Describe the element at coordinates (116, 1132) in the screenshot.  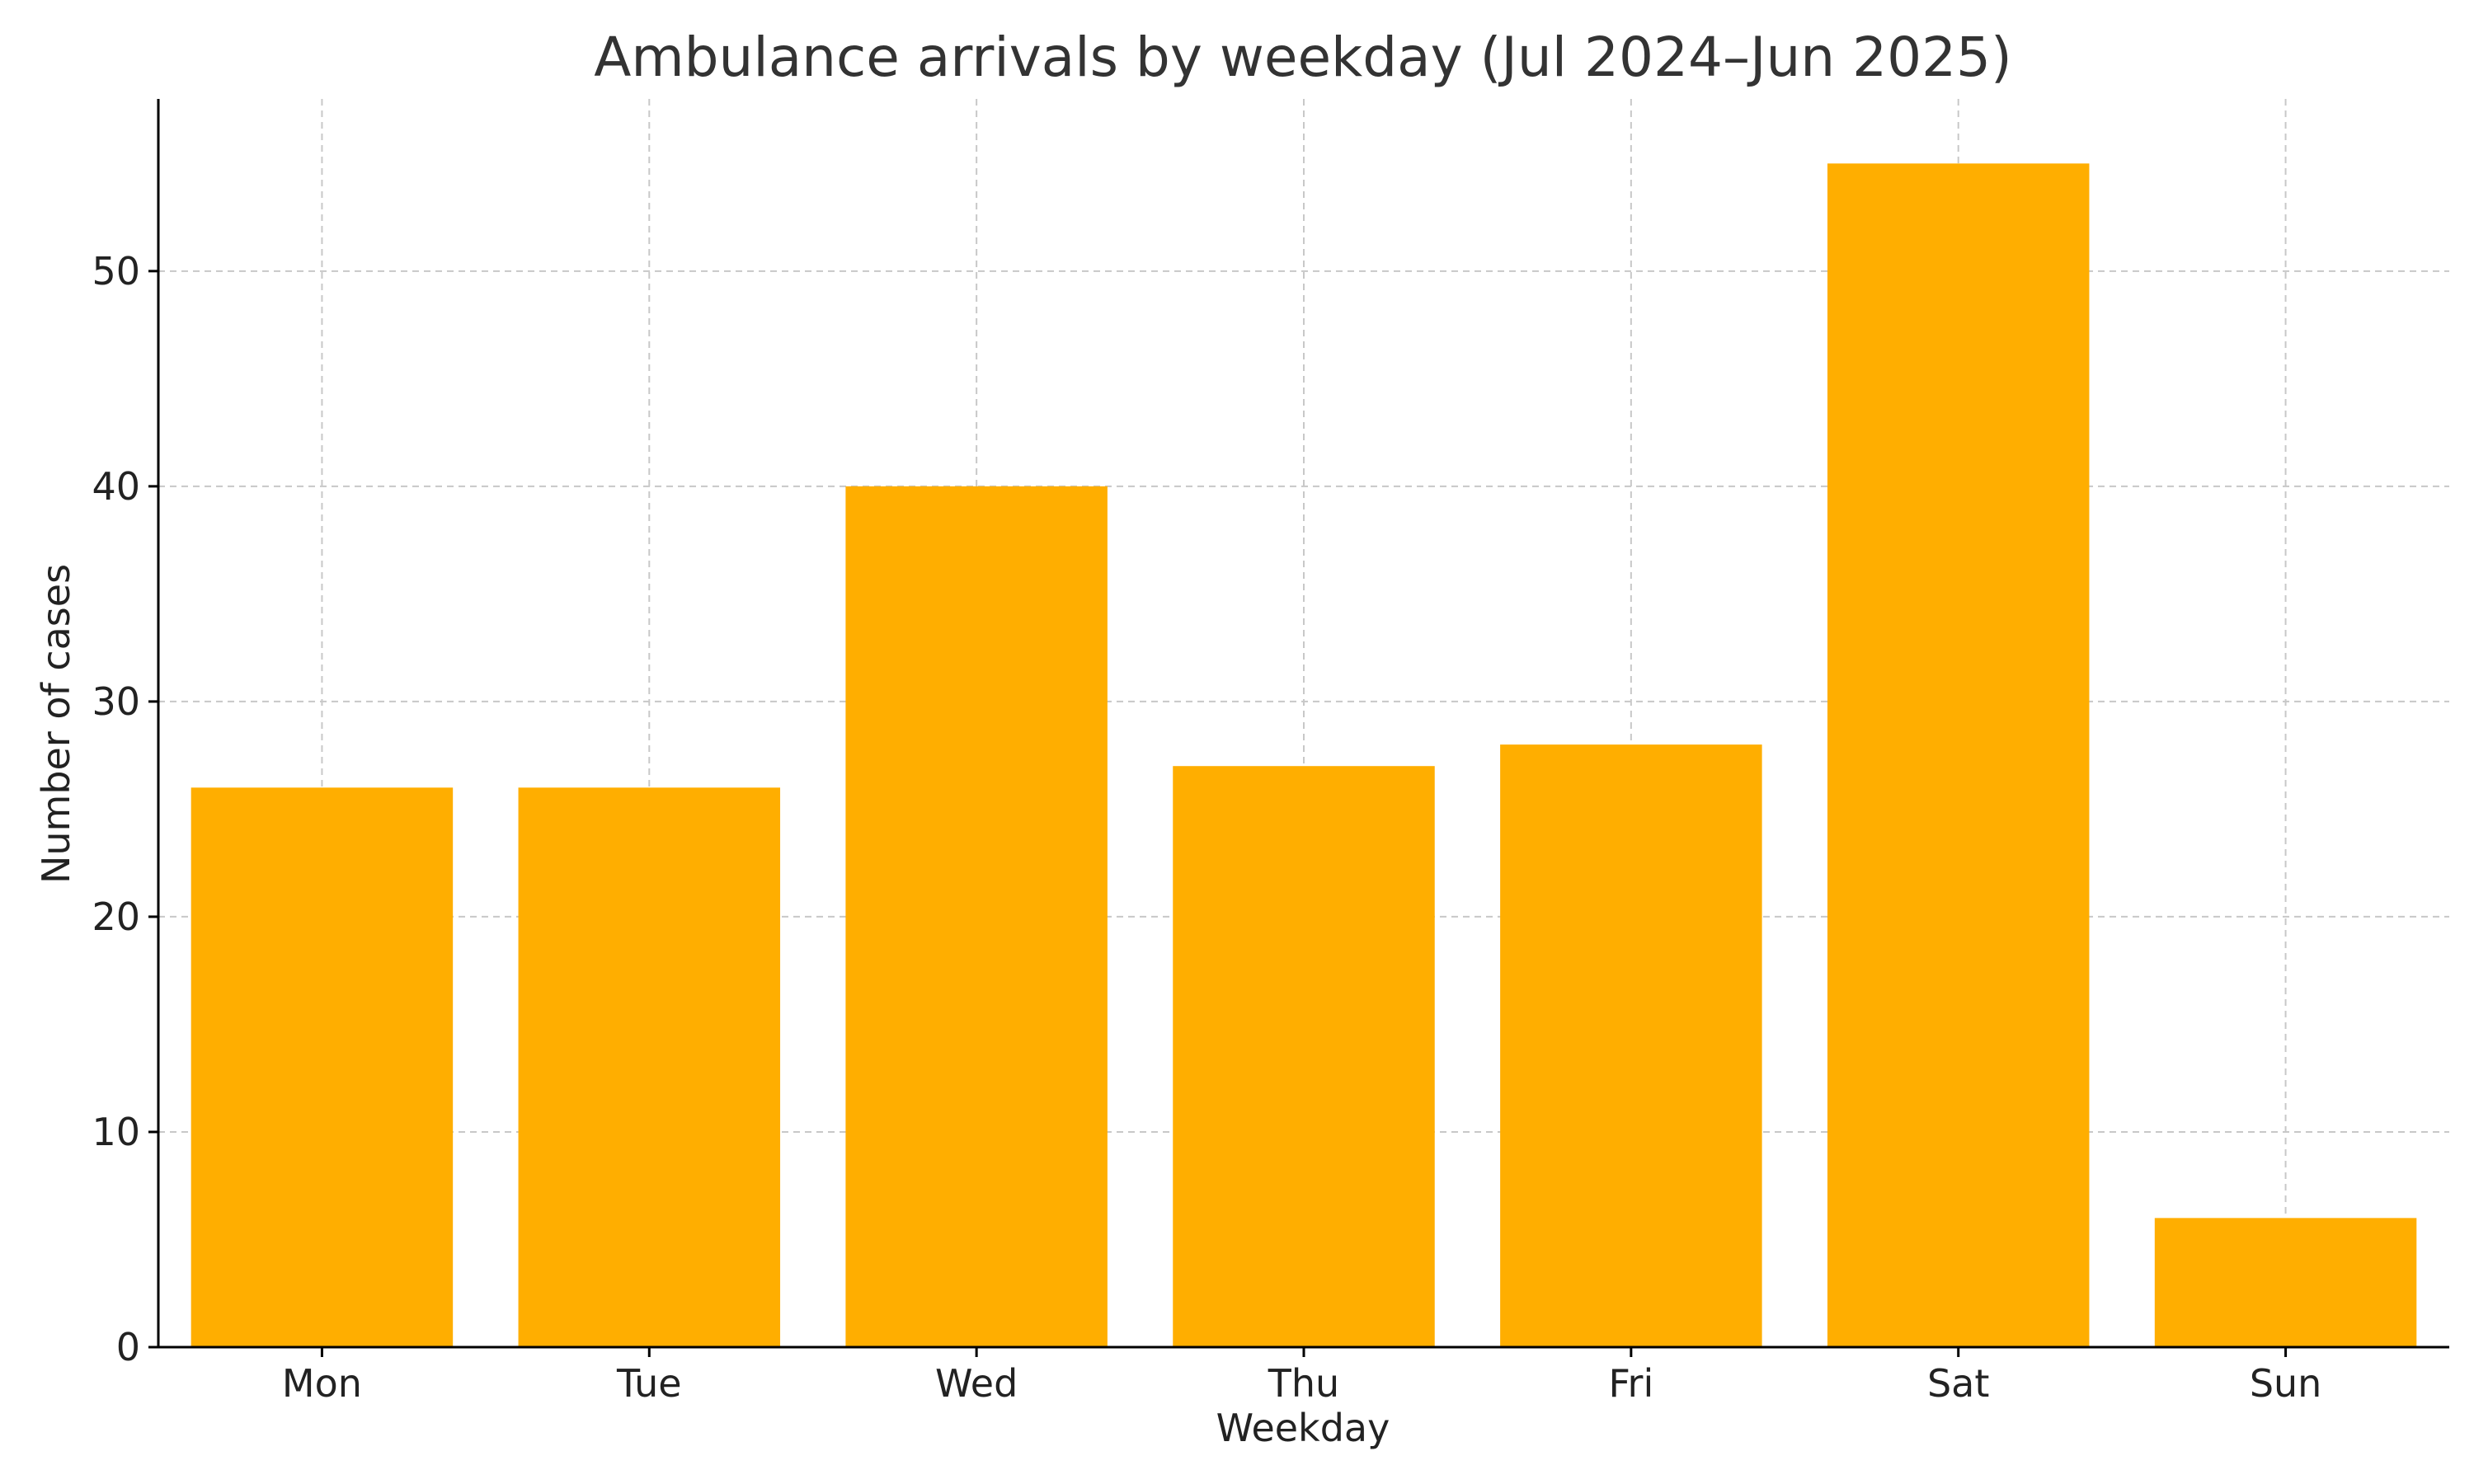
I see `y-tick-label-10: 10` at that location.